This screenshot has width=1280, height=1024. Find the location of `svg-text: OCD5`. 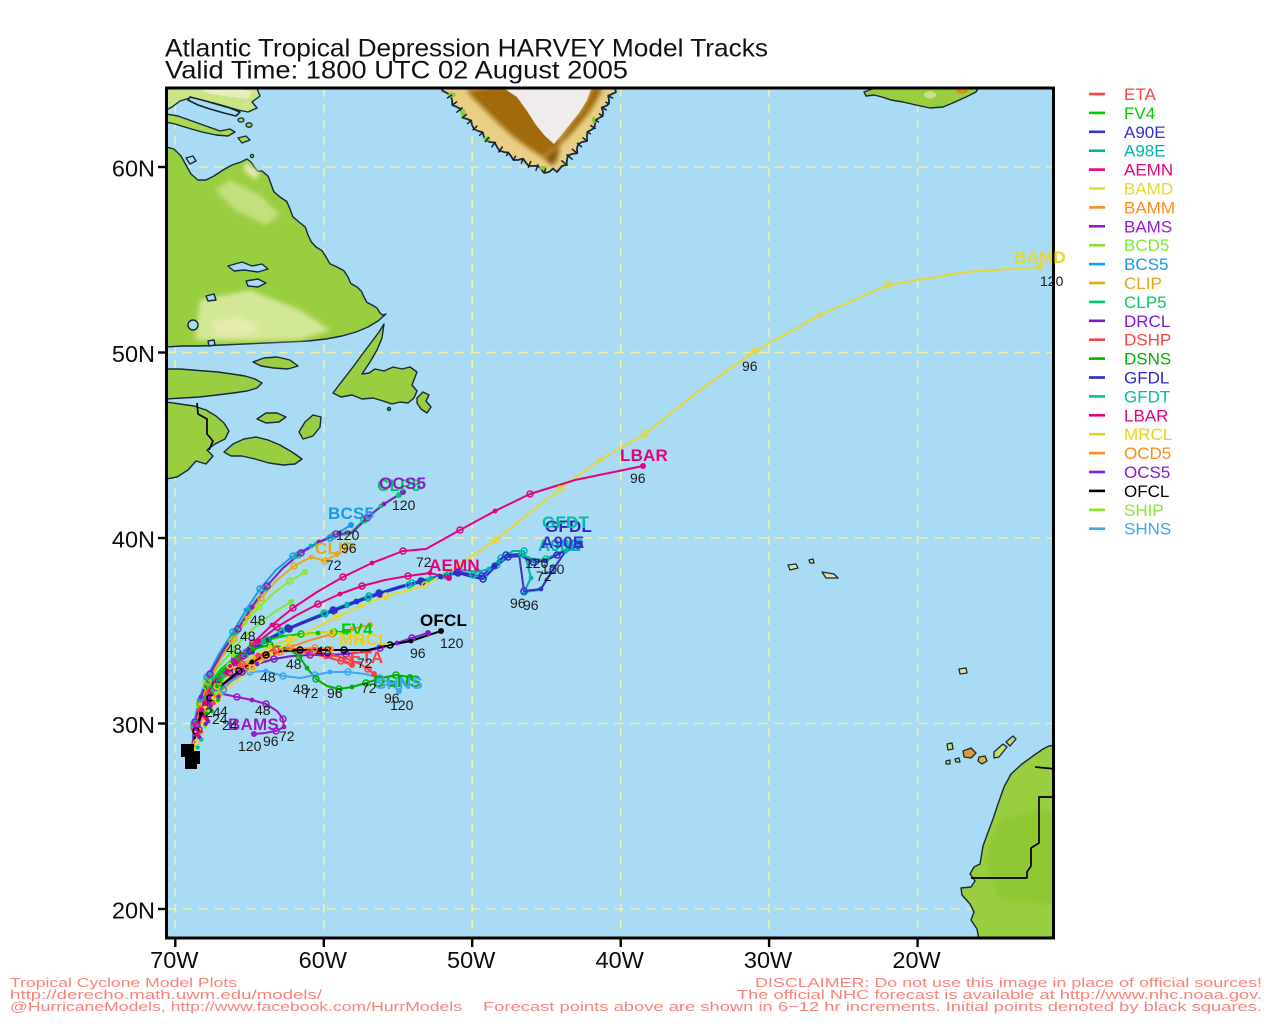

svg-text: OCD5 is located at coordinates (1147, 453).